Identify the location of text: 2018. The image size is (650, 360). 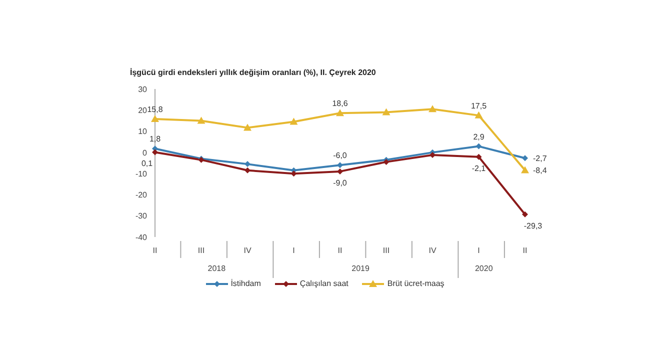
(217, 268).